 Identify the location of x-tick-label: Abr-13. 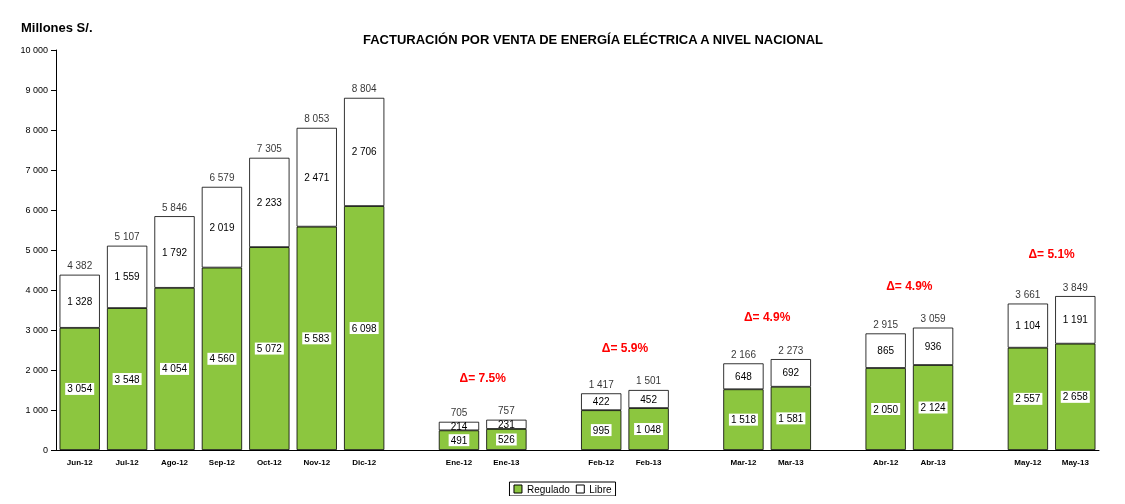
(933, 462).